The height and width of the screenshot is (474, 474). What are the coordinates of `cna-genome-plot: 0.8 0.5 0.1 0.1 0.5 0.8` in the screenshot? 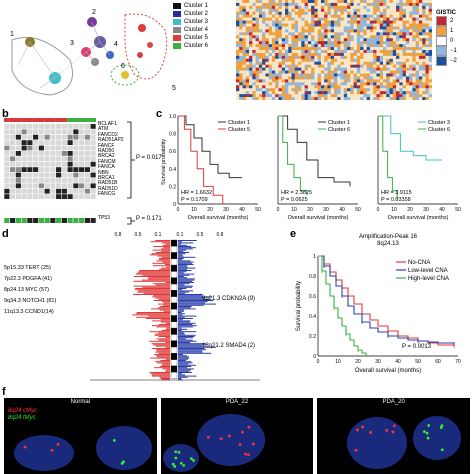 It's located at (180, 310).